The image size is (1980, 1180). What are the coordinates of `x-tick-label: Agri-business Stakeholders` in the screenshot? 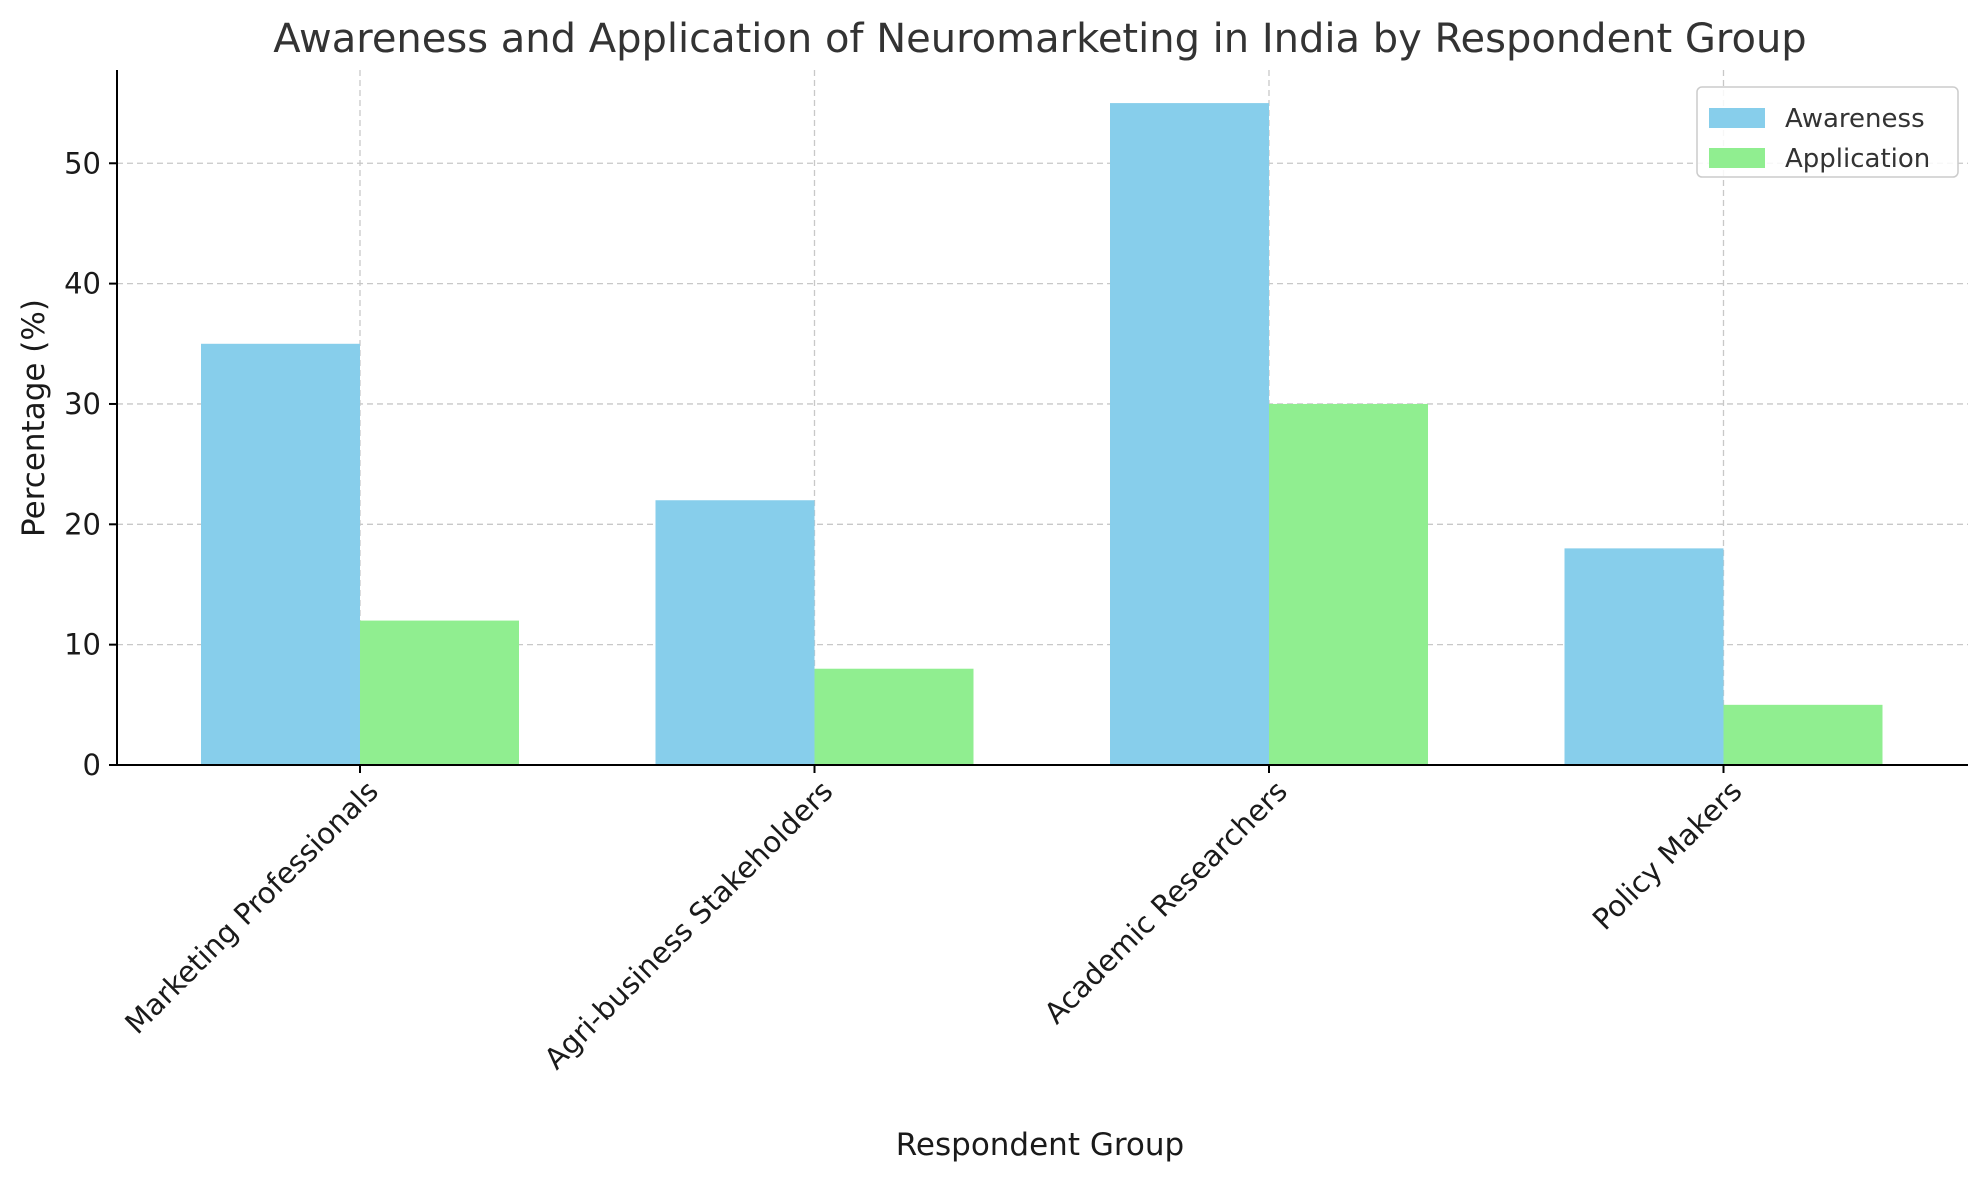 It's located at (689, 925).